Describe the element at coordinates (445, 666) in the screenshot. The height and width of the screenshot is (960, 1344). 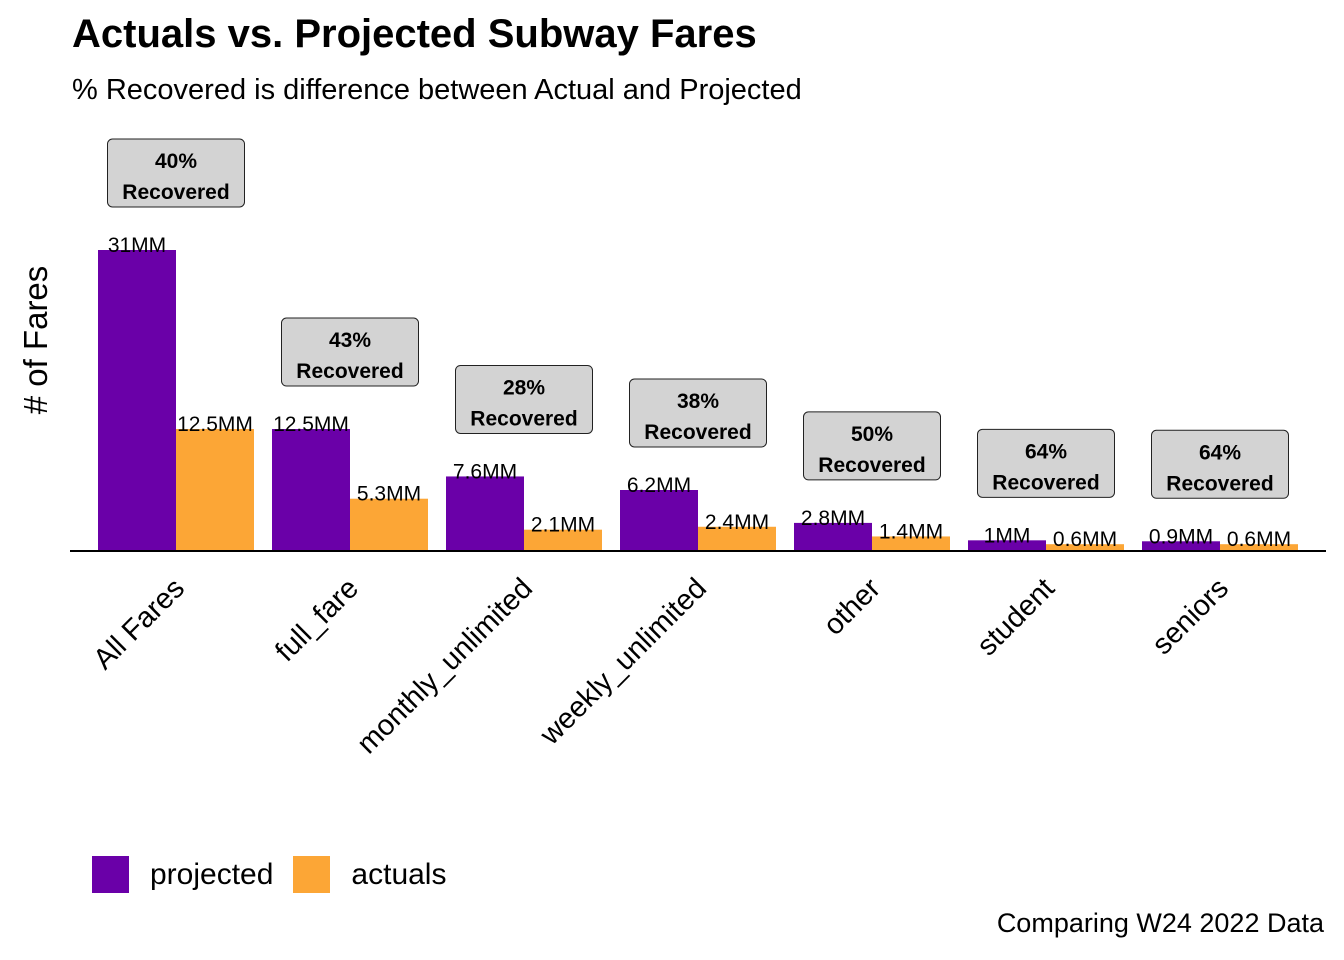
I see `x-tick-label-monthly-unlimited: monthly_unlimited` at that location.